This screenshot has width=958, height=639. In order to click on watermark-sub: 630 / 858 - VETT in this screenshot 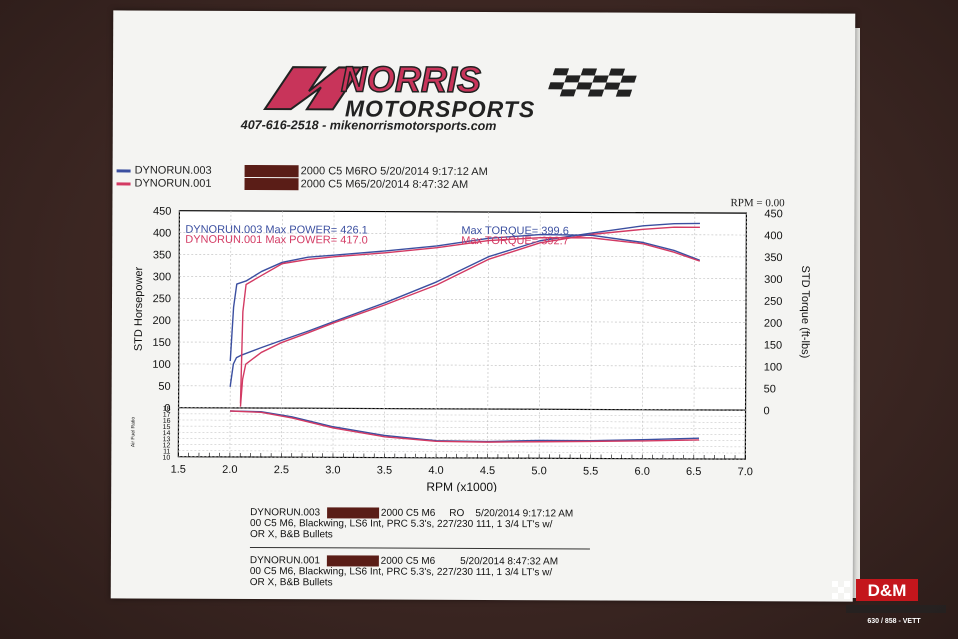, I will do `click(894, 621)`.